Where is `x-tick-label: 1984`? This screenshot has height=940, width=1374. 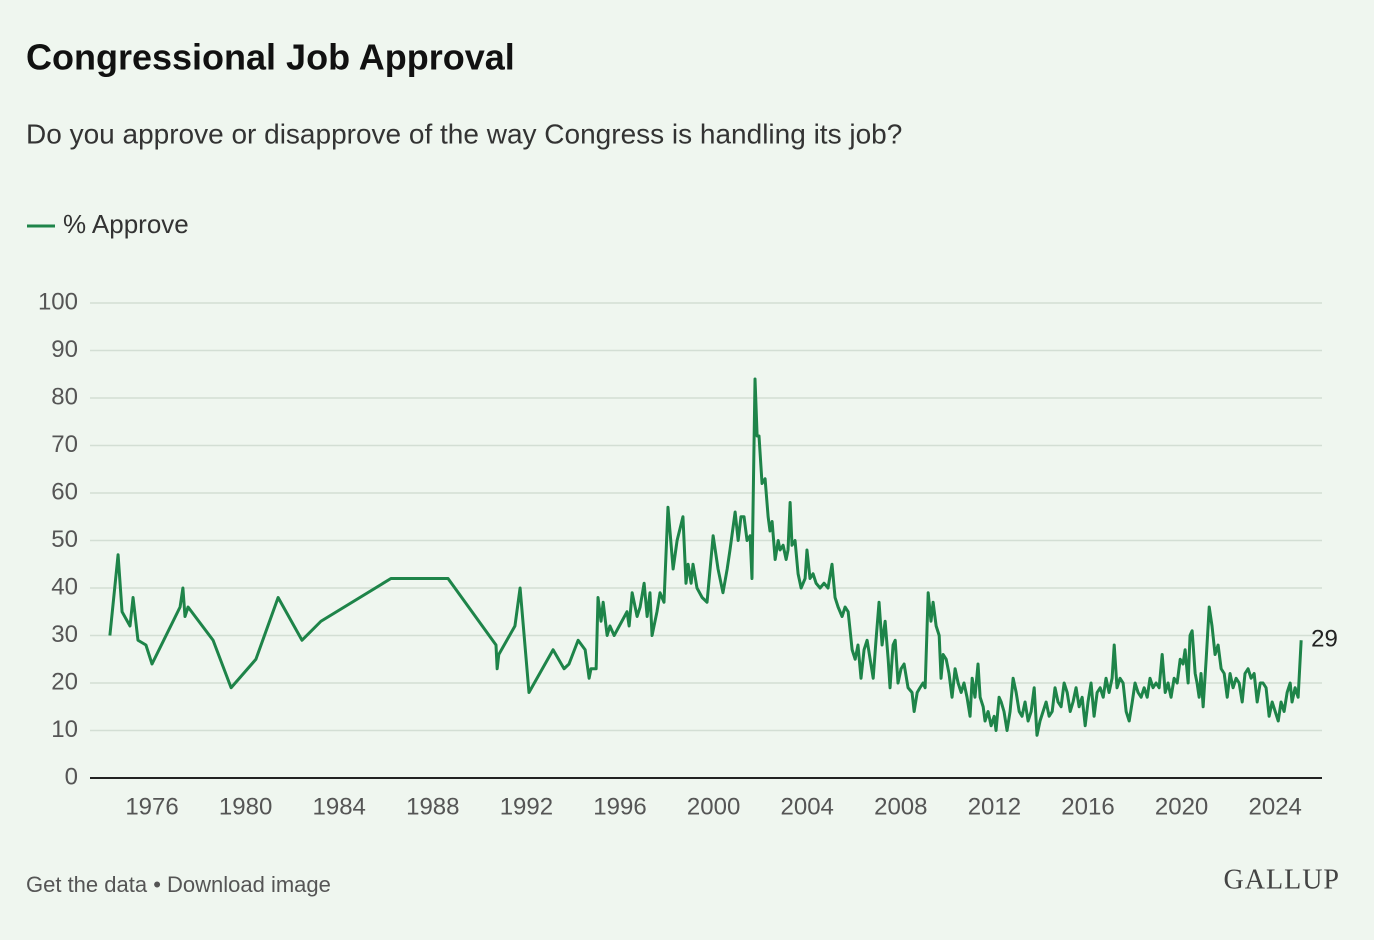 x-tick-label: 1984 is located at coordinates (339, 806).